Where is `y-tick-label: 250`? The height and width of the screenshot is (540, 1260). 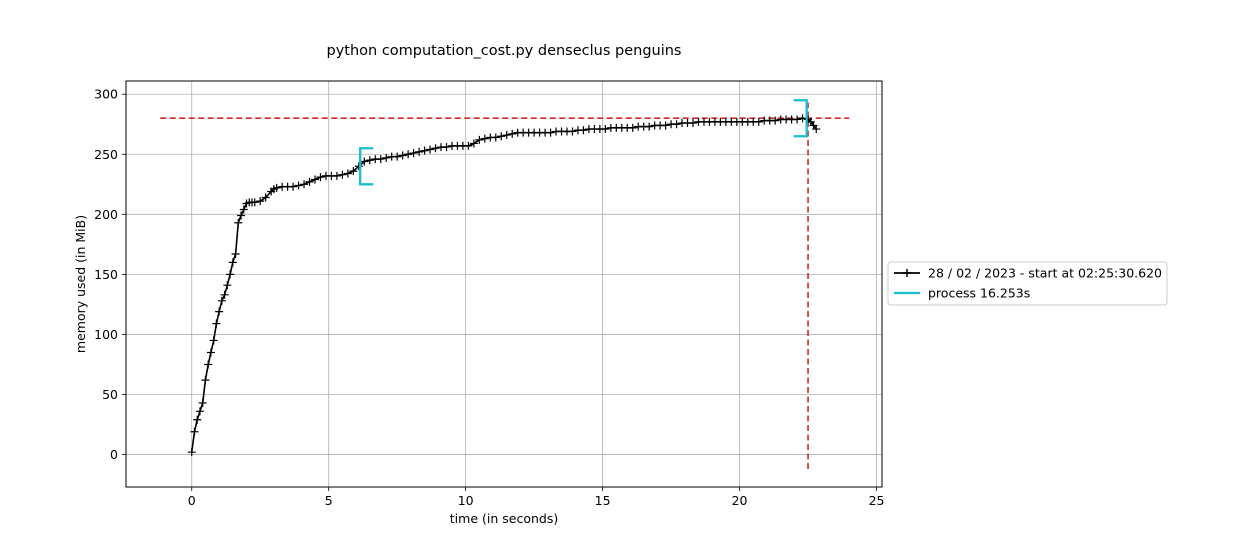
y-tick-label: 250 is located at coordinates (106, 154).